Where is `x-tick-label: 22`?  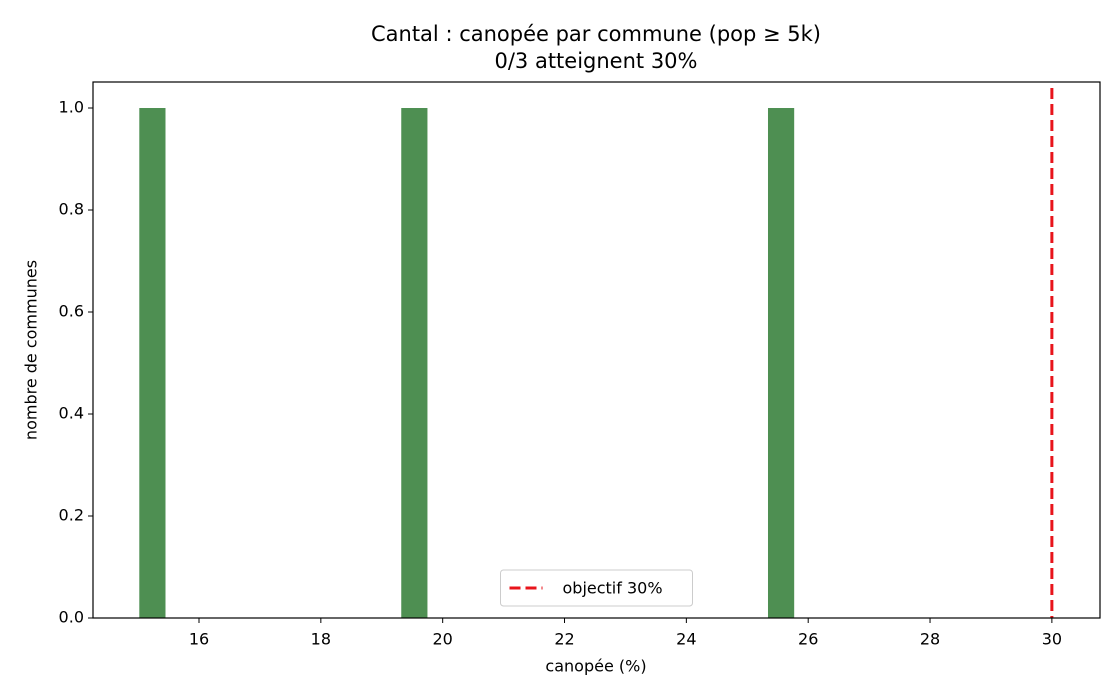 x-tick-label: 22 is located at coordinates (564, 639).